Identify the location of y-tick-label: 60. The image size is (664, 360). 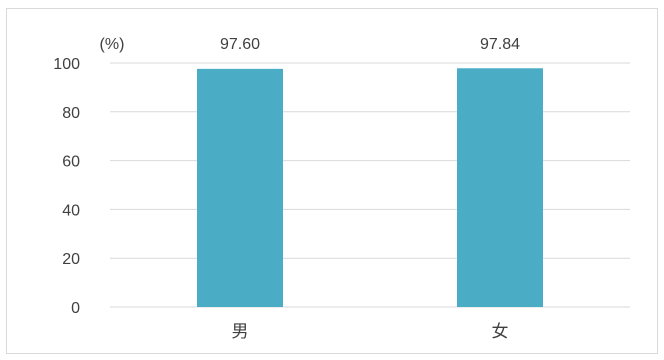
(71, 162).